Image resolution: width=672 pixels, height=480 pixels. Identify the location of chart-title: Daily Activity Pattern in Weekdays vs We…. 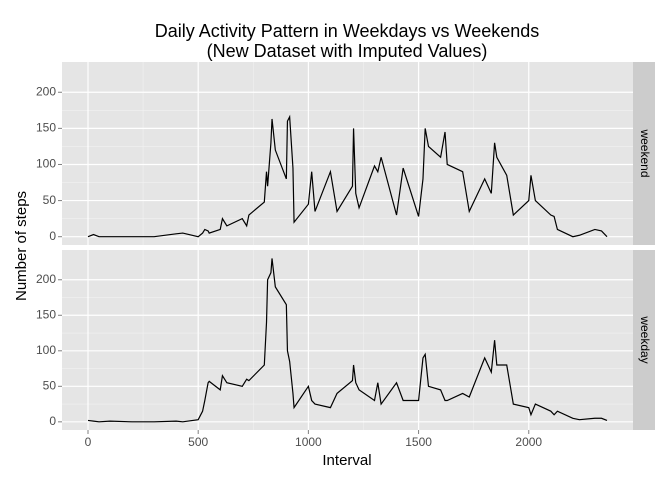
(347, 31).